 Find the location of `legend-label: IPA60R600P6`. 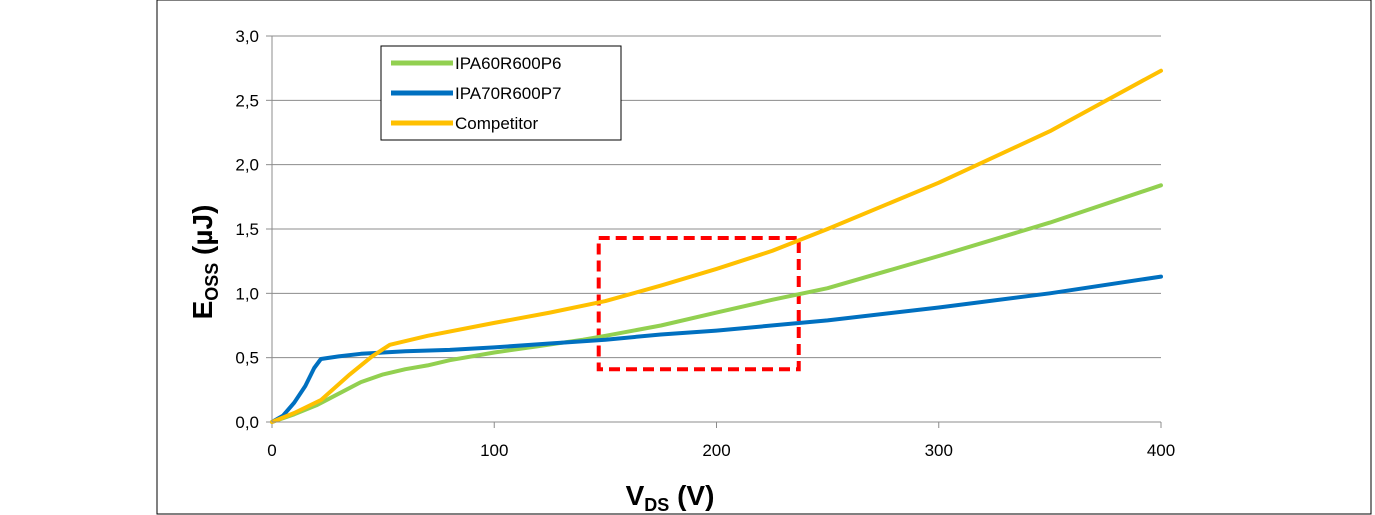

legend-label: IPA60R600P6 is located at coordinates (508, 63).